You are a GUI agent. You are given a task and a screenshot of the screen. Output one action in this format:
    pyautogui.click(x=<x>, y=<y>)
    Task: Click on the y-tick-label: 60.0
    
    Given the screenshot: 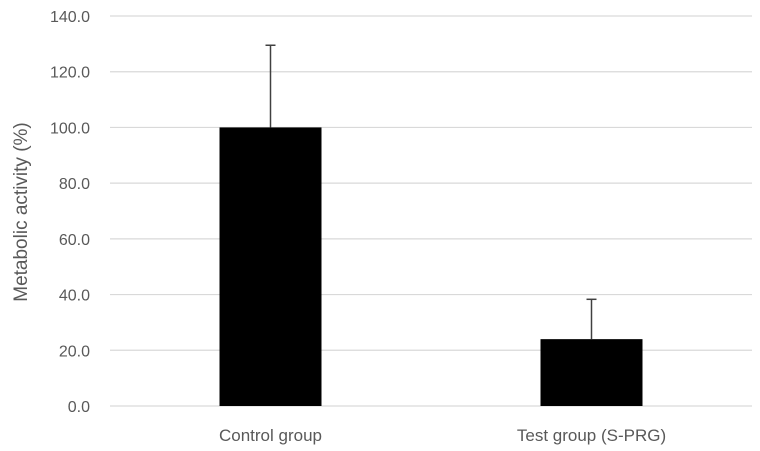 What is the action you would take?
    pyautogui.click(x=74, y=240)
    